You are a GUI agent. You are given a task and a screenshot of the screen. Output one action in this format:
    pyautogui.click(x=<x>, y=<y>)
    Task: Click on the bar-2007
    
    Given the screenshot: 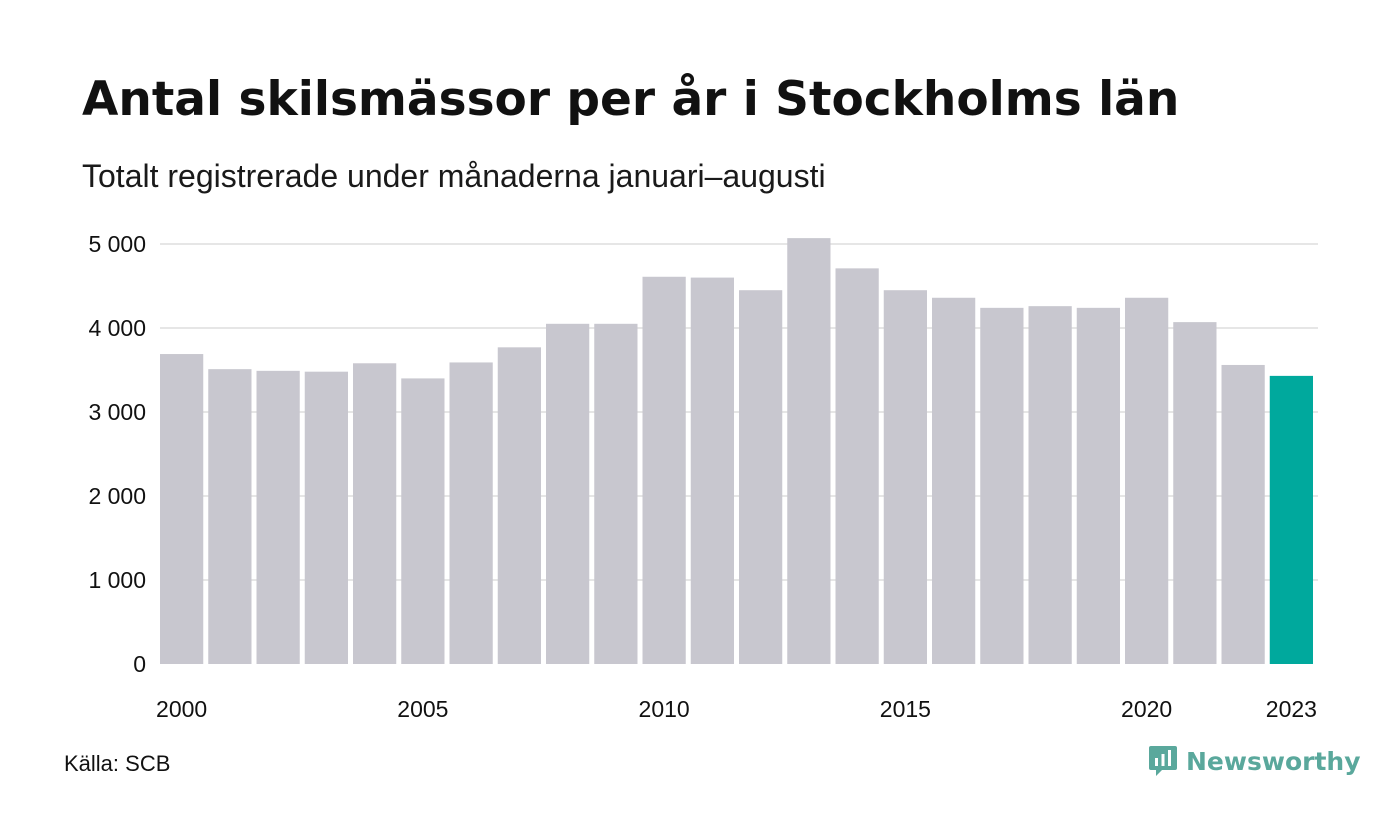 What is the action you would take?
    pyautogui.click(x=519, y=505)
    